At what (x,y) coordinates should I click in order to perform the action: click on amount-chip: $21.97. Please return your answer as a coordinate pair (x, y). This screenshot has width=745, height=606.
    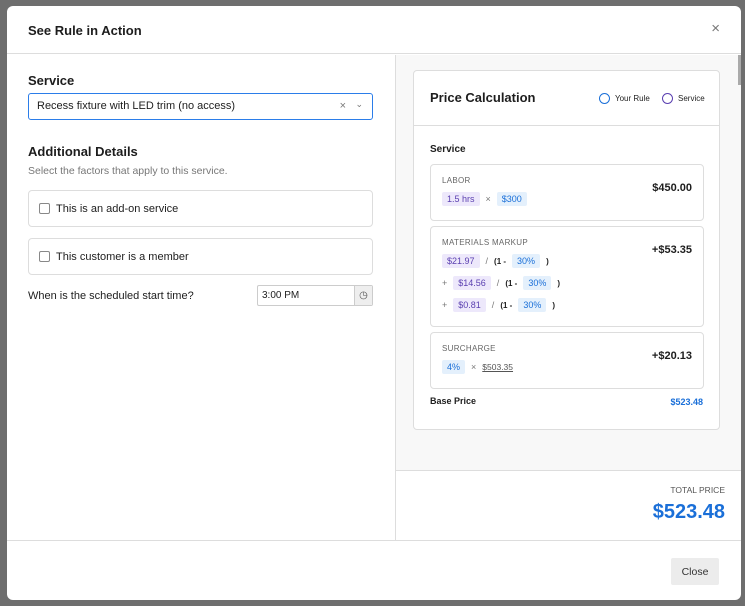
    Looking at the image, I should click on (461, 261).